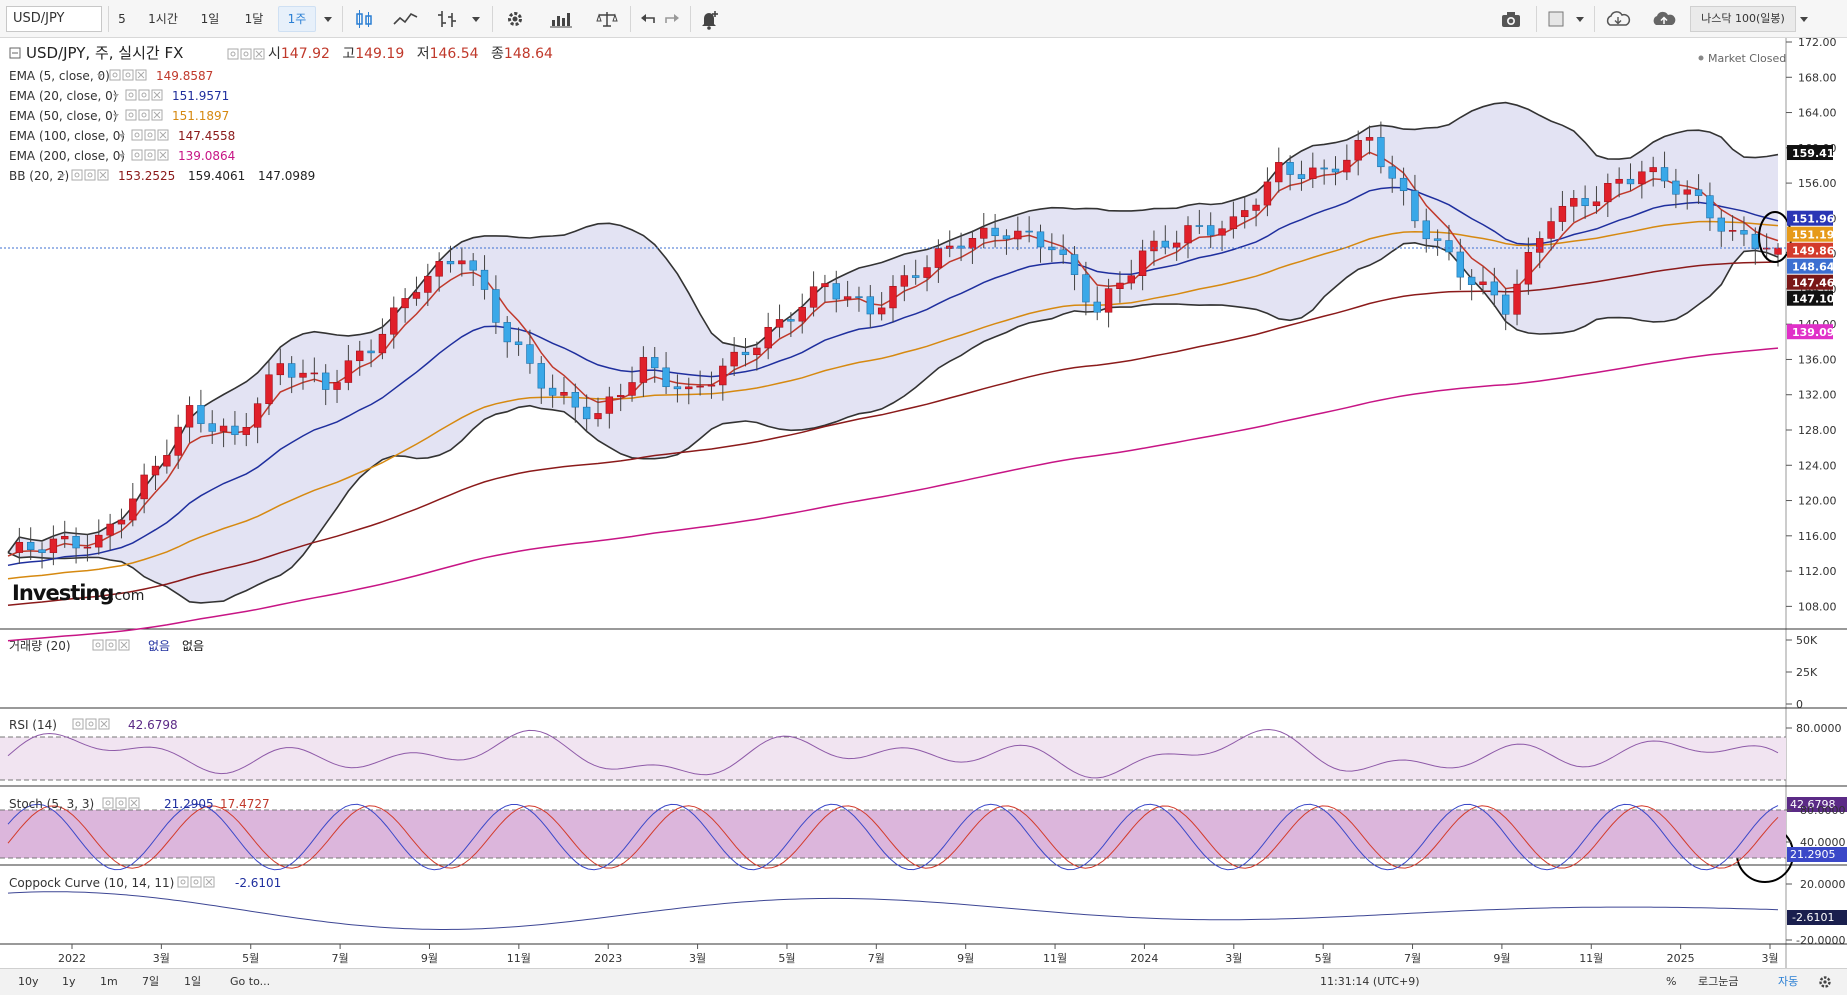 This screenshot has height=995, width=1847. What do you see at coordinates (163, 19) in the screenshot?
I see `interval-1h-button: 1시간` at bounding box center [163, 19].